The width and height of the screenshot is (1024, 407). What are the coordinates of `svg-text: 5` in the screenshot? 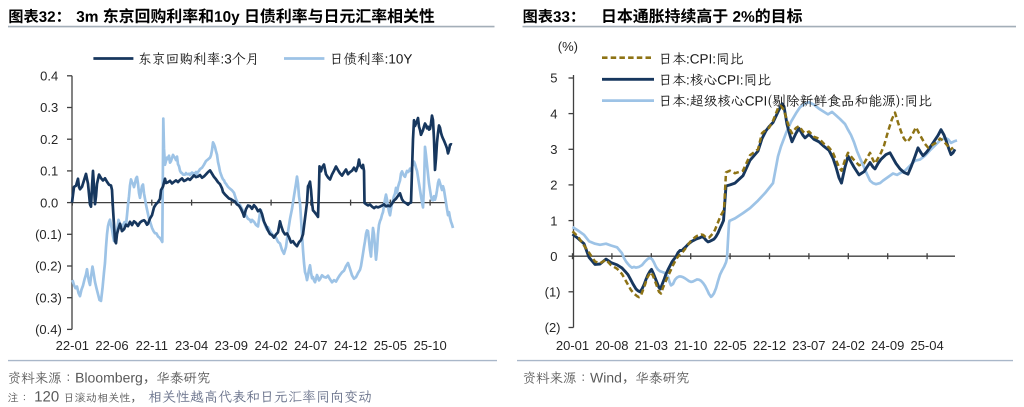 It's located at (553, 78).